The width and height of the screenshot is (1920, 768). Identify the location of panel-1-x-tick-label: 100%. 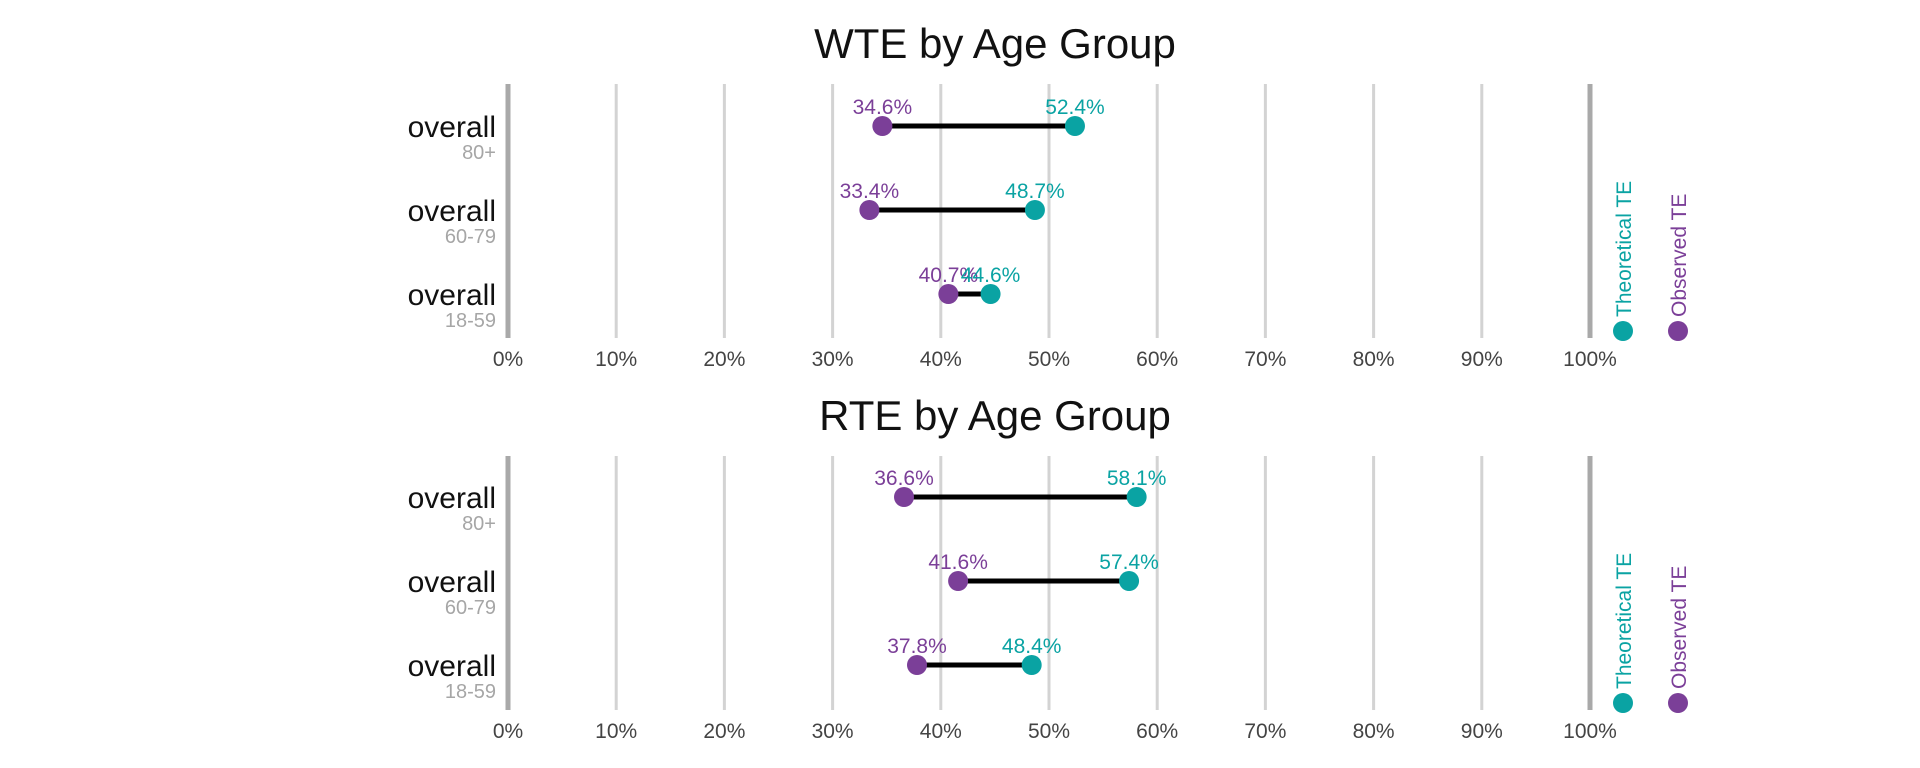
(1590, 359).